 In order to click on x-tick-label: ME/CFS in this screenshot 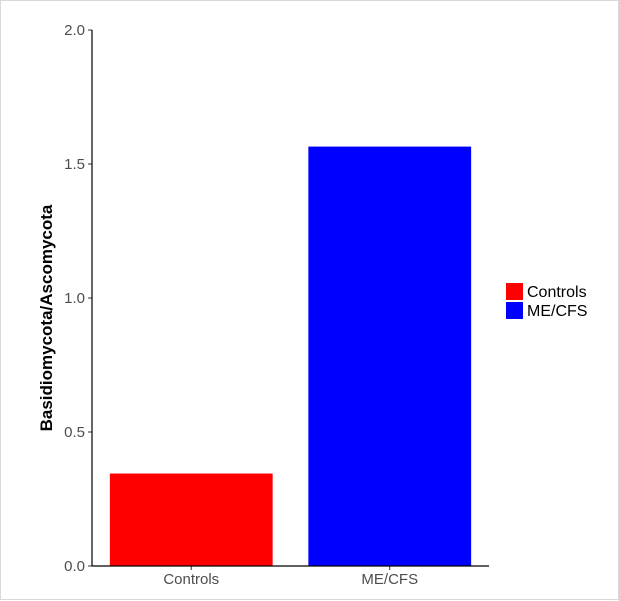, I will do `click(389, 579)`.